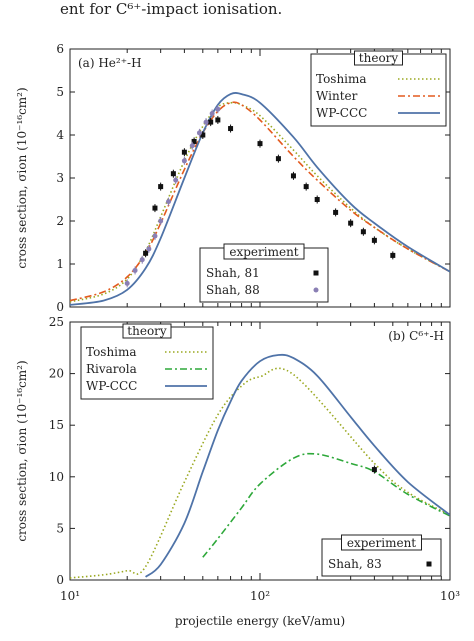 The image size is (474, 641). What do you see at coordinates (56, 477) in the screenshot?
I see `y-tick-label: 10` at bounding box center [56, 477].